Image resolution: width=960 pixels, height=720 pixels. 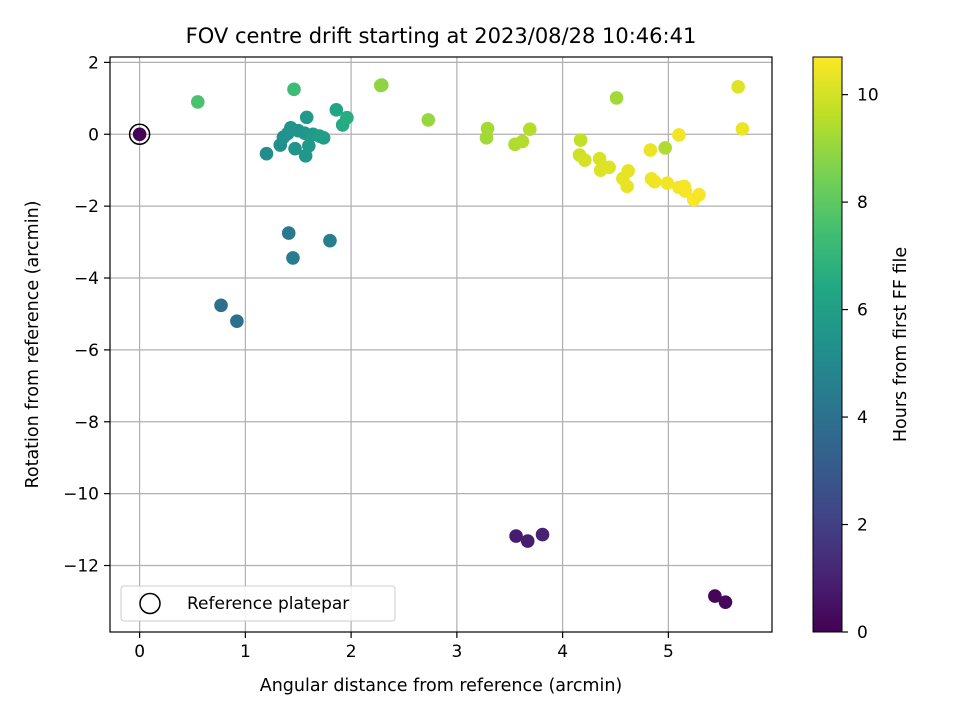 What do you see at coordinates (93, 63) in the screenshot?
I see `y-tick-label: 2` at bounding box center [93, 63].